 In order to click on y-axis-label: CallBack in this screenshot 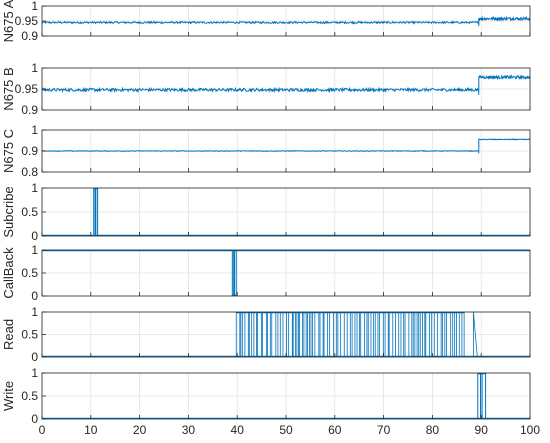, I will do `click(8, 273)`.